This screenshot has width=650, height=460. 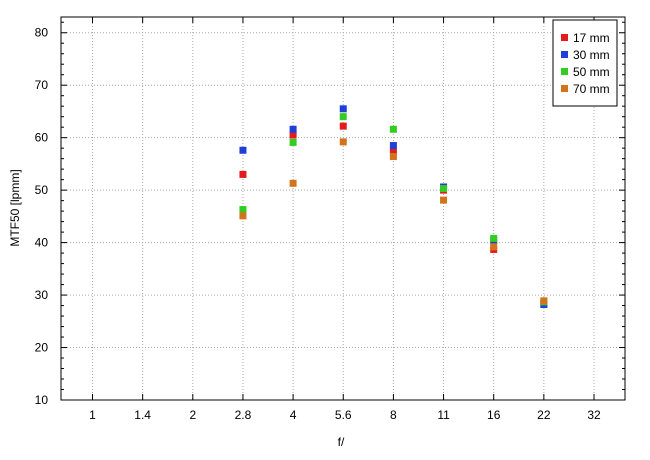 What do you see at coordinates (293, 415) in the screenshot?
I see `x-tick-label: 4` at bounding box center [293, 415].